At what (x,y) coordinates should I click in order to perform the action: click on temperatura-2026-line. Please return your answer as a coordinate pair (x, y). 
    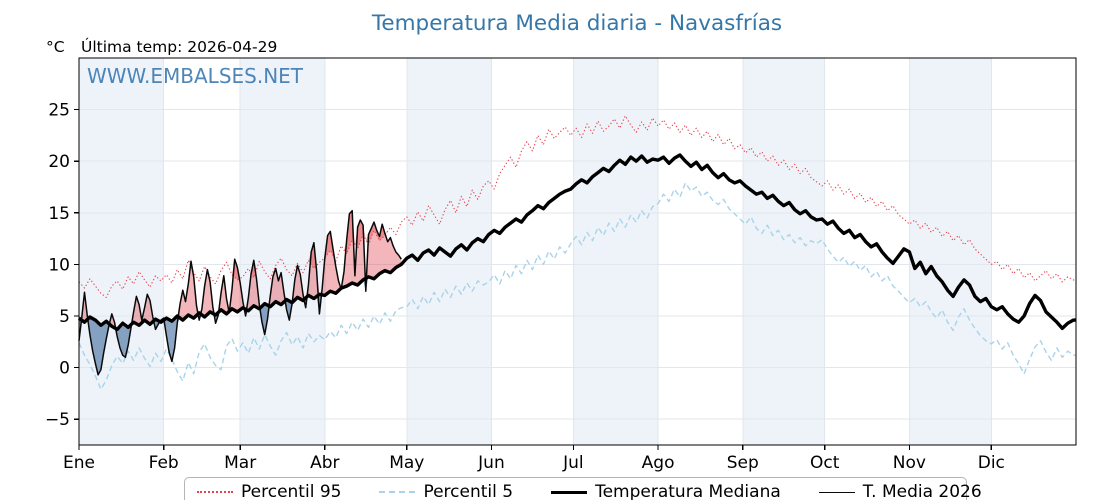
    Looking at the image, I should click on (240, 292).